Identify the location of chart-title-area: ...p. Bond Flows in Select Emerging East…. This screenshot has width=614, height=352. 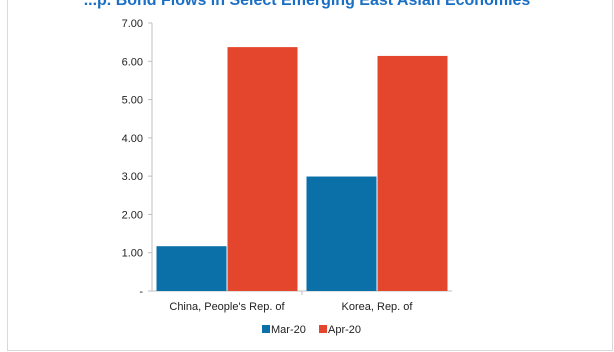
(307, 14).